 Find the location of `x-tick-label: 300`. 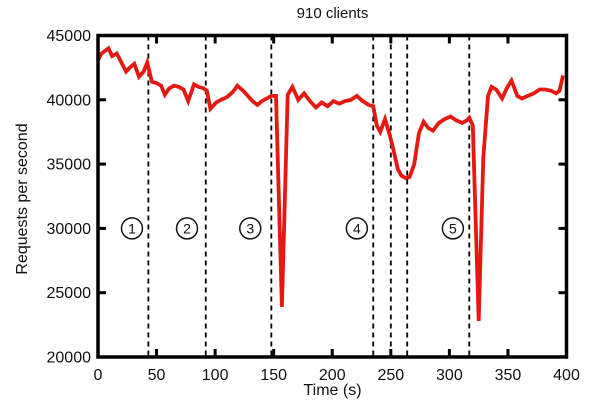

x-tick-label: 300 is located at coordinates (449, 375).